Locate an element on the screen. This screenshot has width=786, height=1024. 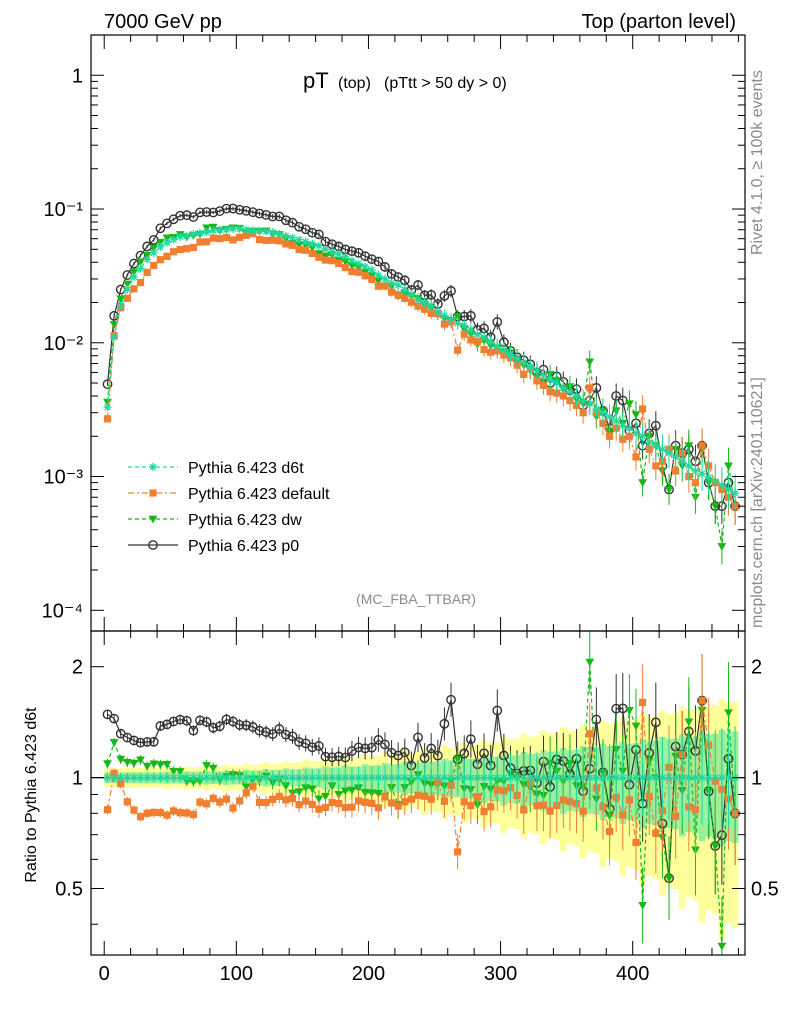
legend-label-pythia-6-423-d6t: Pythia 6.423 d6t is located at coordinates (246, 468).